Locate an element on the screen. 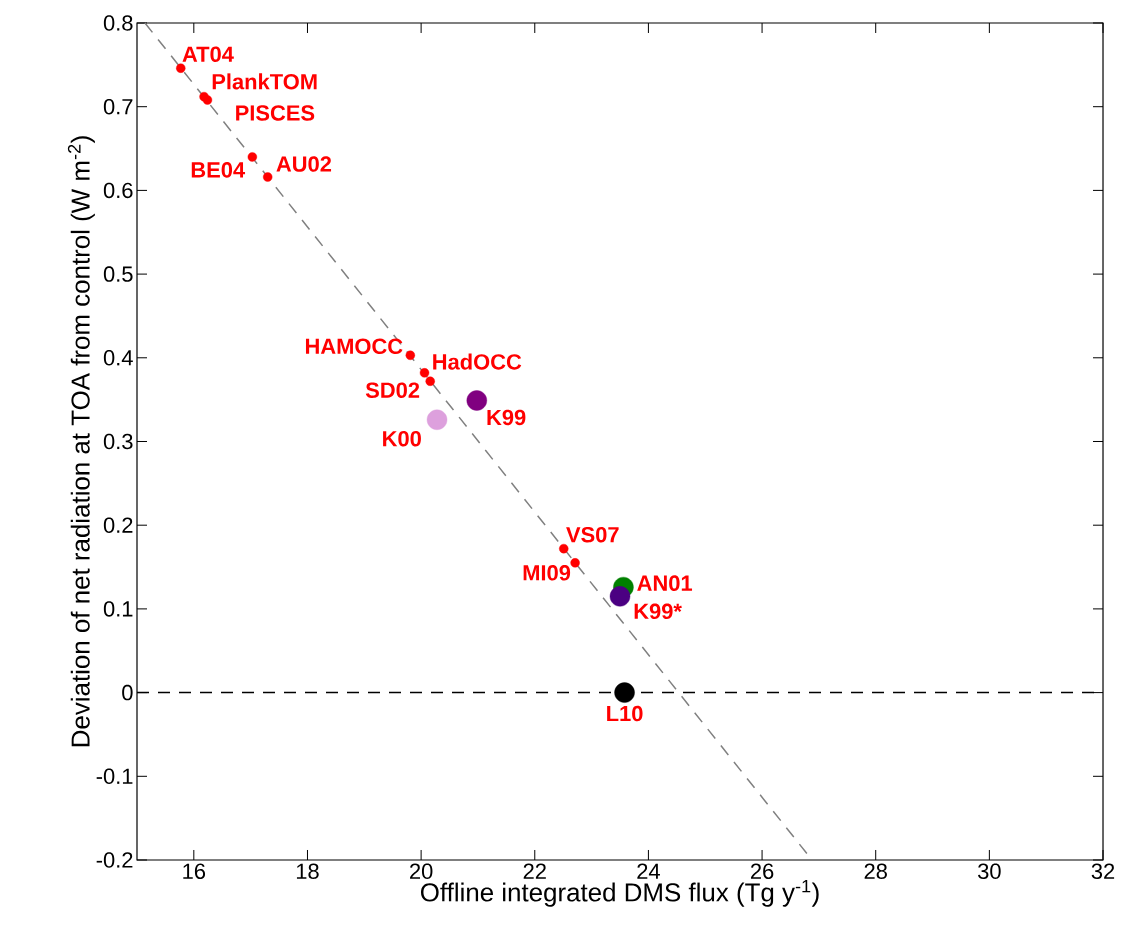 The height and width of the screenshot is (946, 1126). annotation: K99 is located at coordinates (506, 417).